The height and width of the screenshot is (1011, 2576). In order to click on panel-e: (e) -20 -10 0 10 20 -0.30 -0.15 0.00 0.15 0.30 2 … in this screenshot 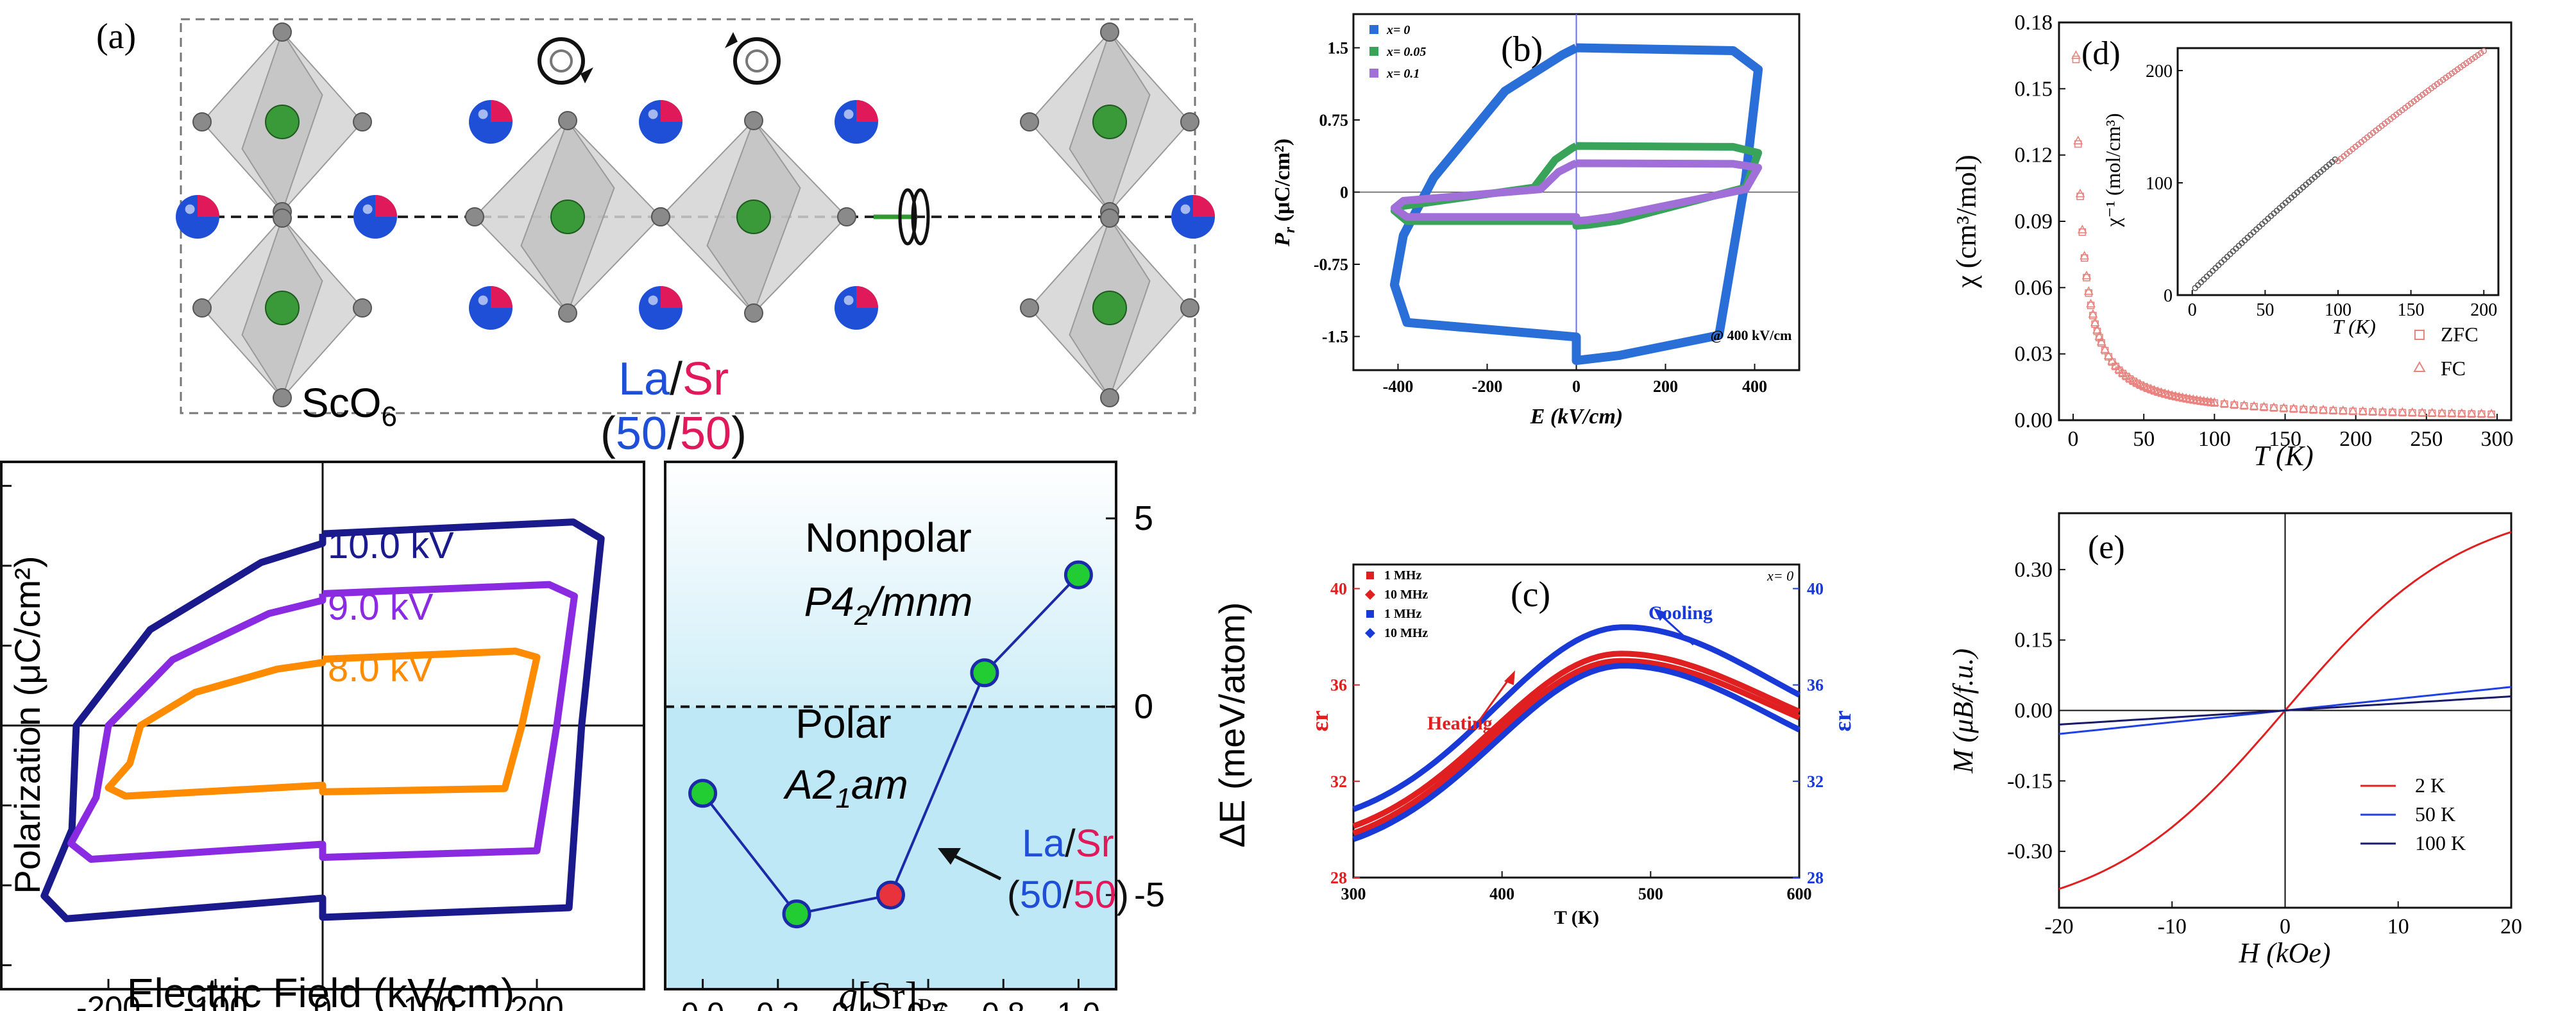, I will do `click(2234, 740)`.